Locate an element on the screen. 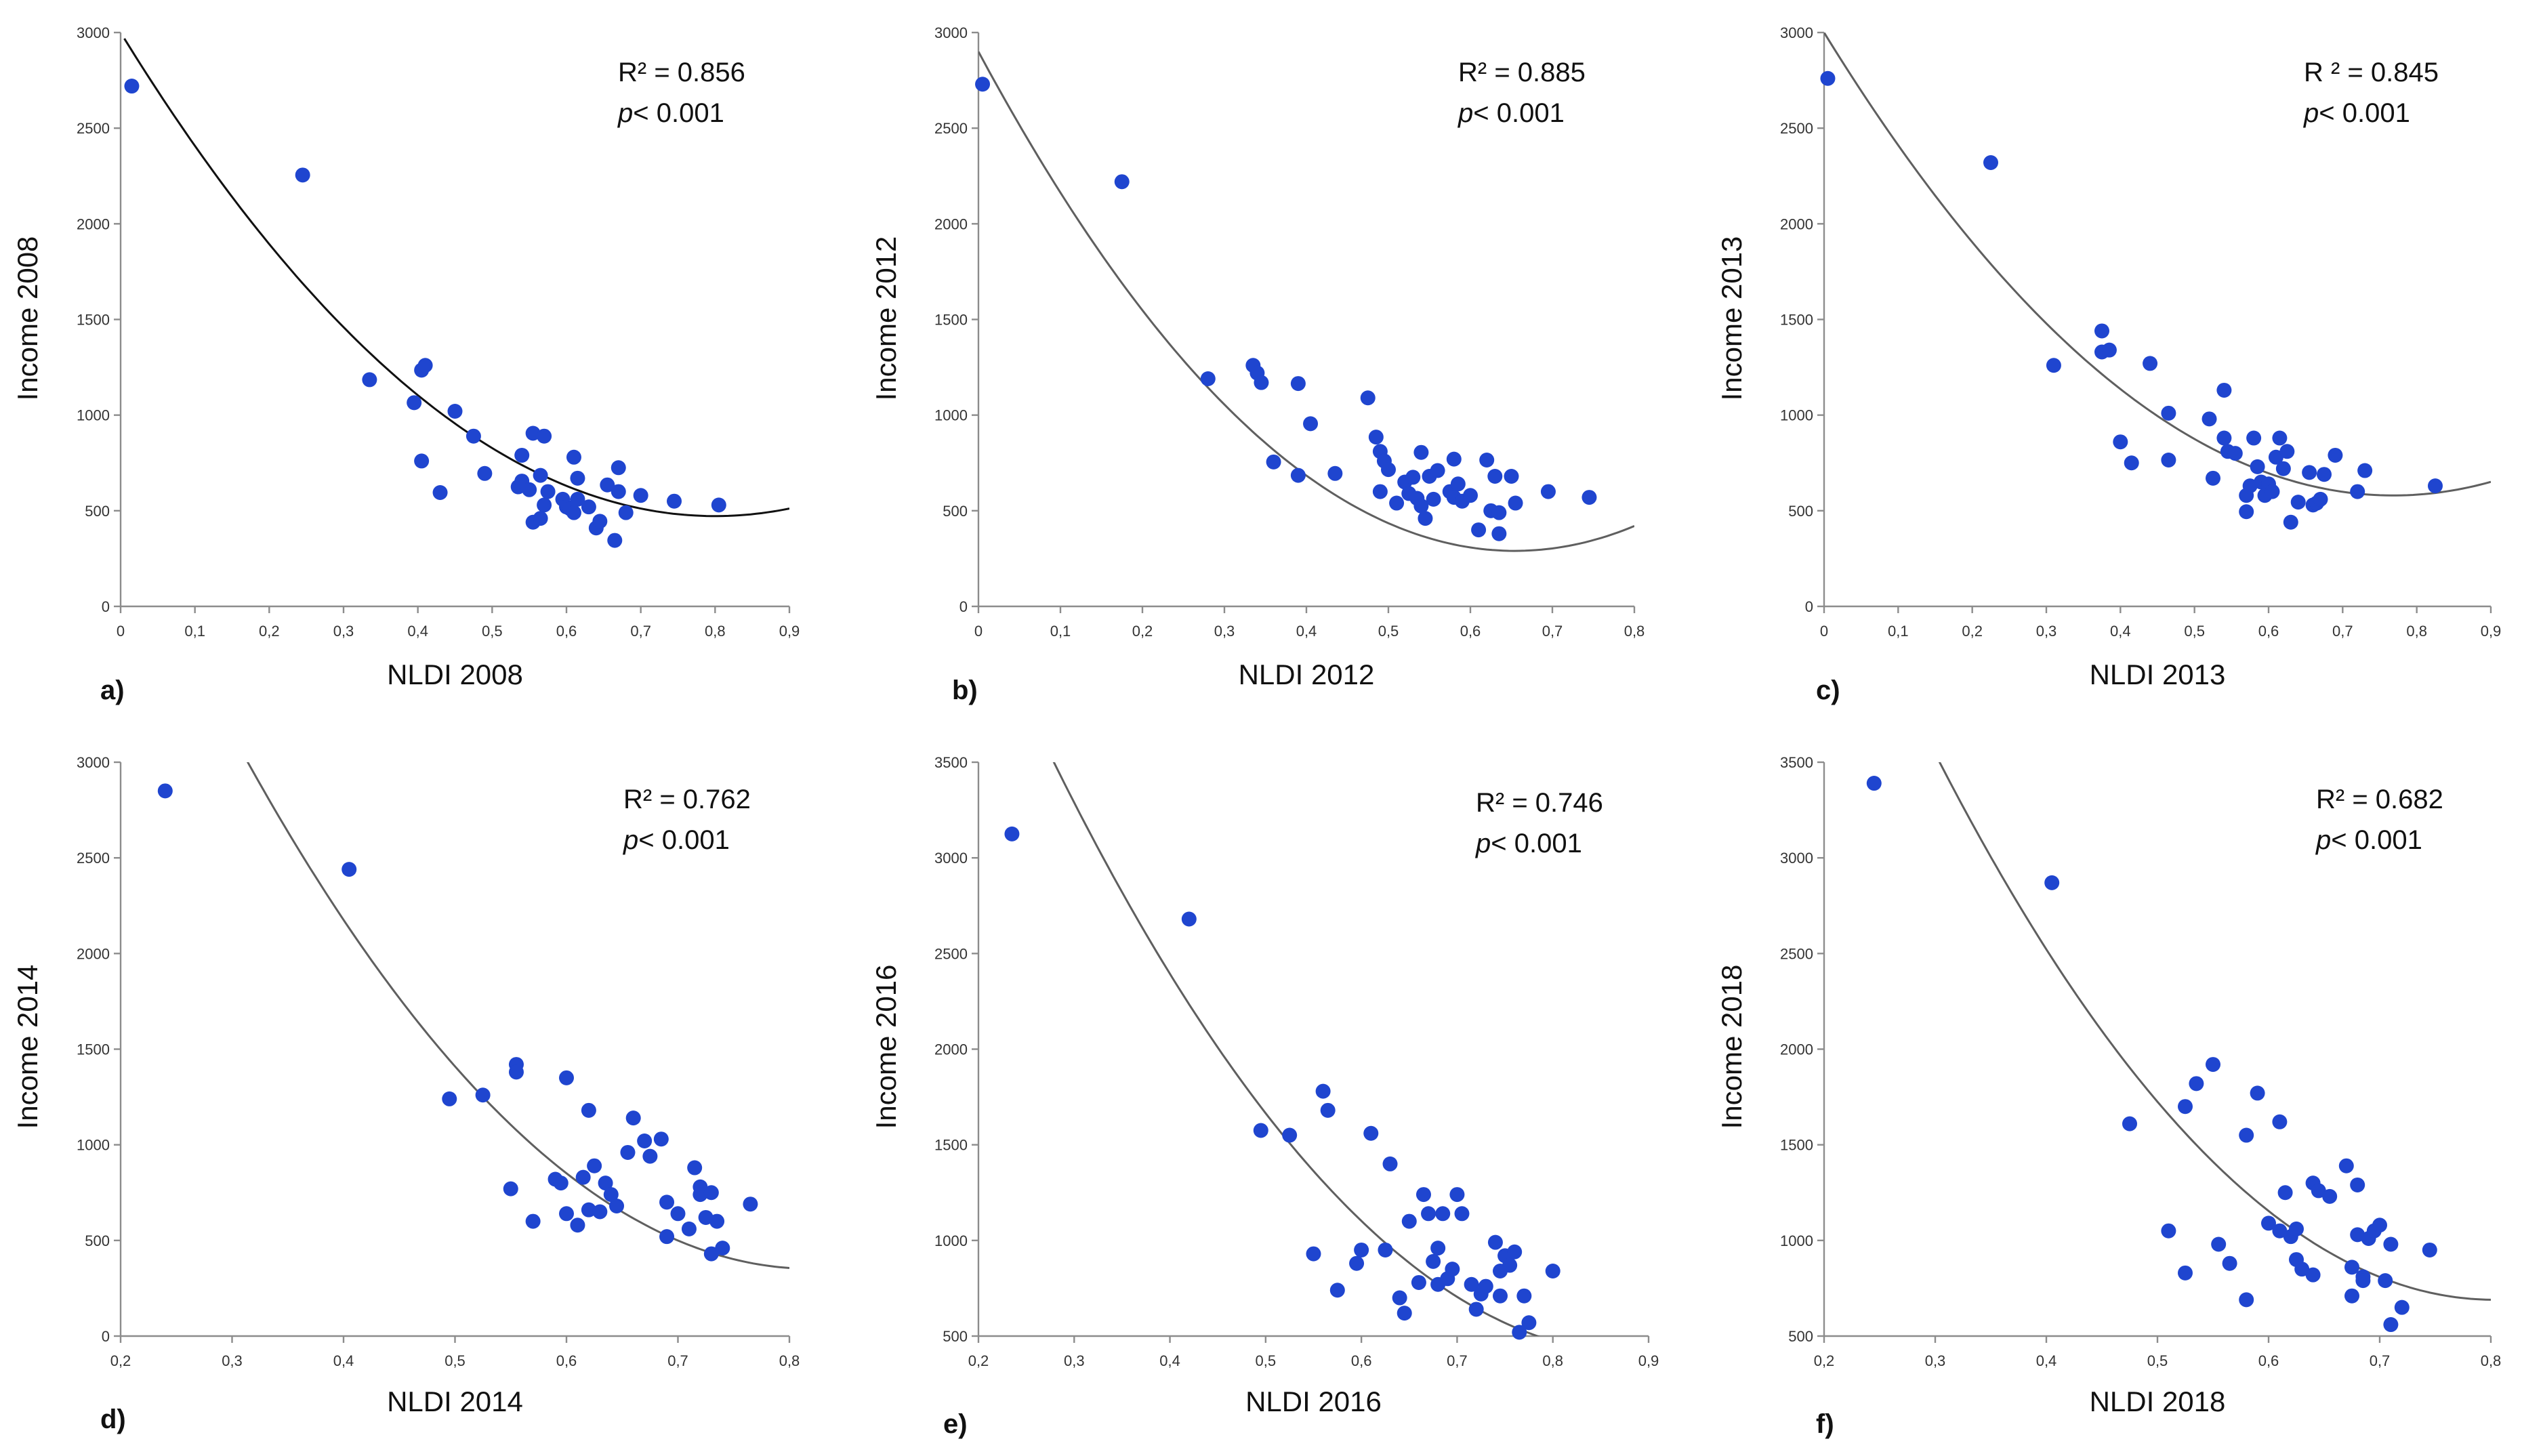 Image resolution: width=2522 pixels, height=1456 pixels. x-tick-label: 0,5 is located at coordinates (2157, 1360).